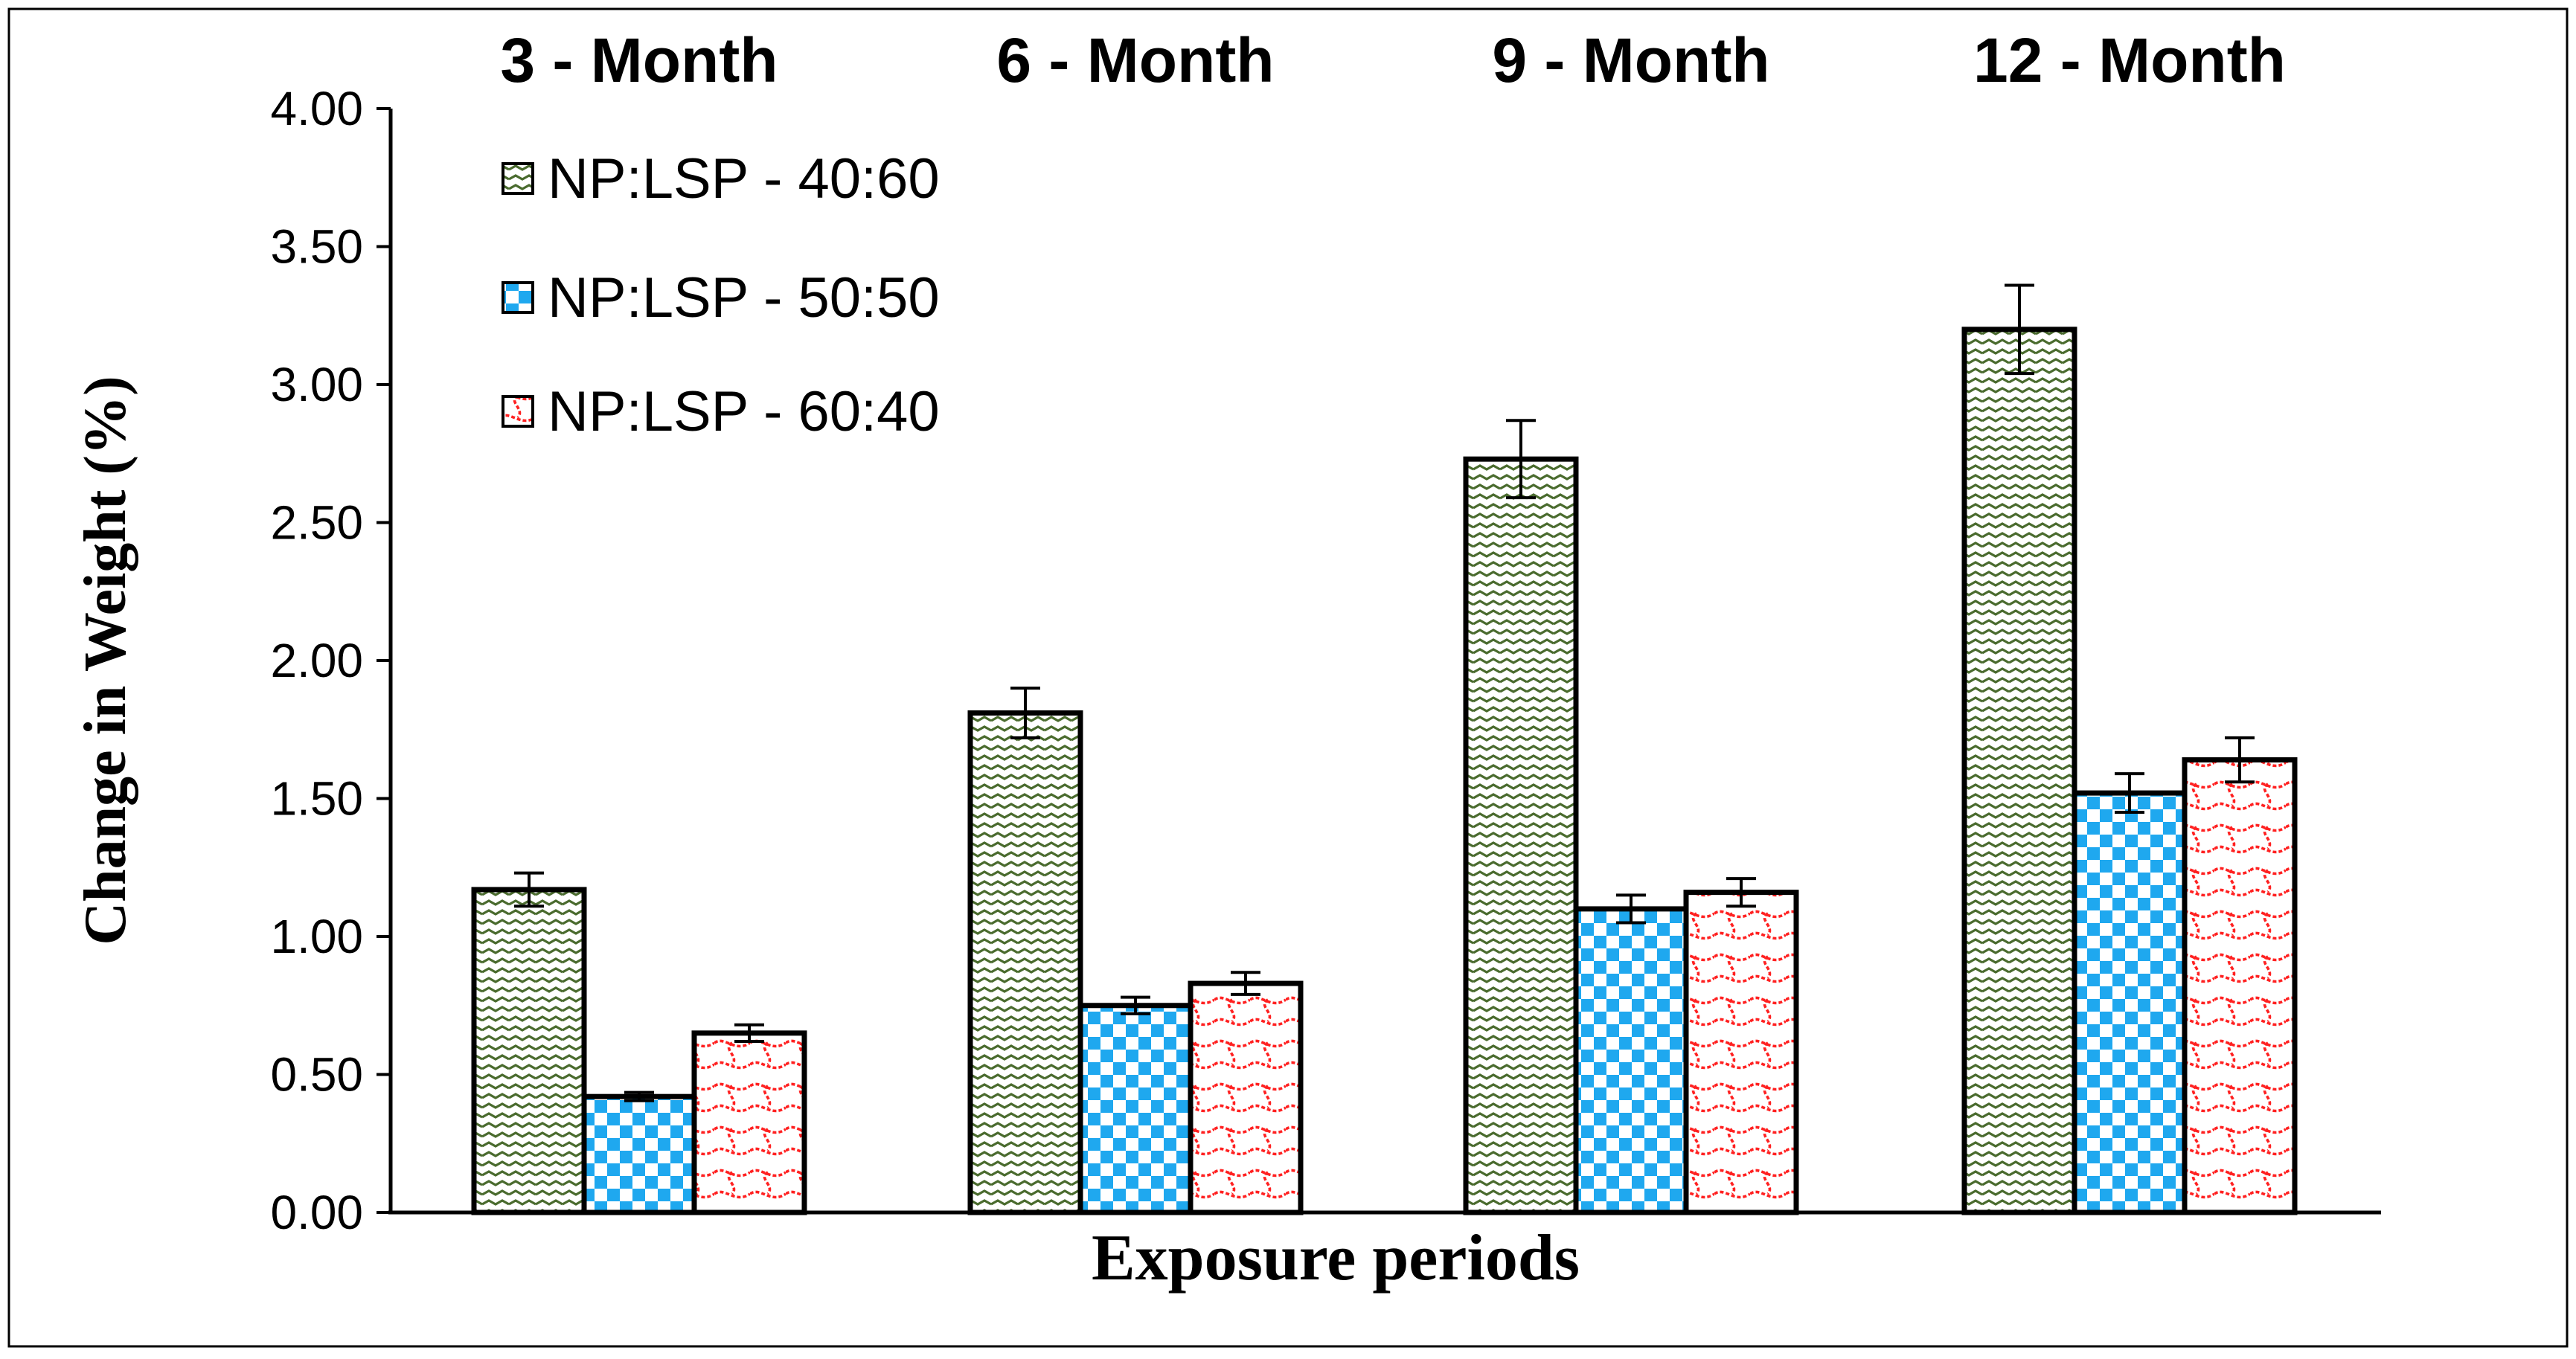 The image size is (2576, 1359). Describe the element at coordinates (316, 384) in the screenshot. I see `y-tick-label: 3.00` at that location.